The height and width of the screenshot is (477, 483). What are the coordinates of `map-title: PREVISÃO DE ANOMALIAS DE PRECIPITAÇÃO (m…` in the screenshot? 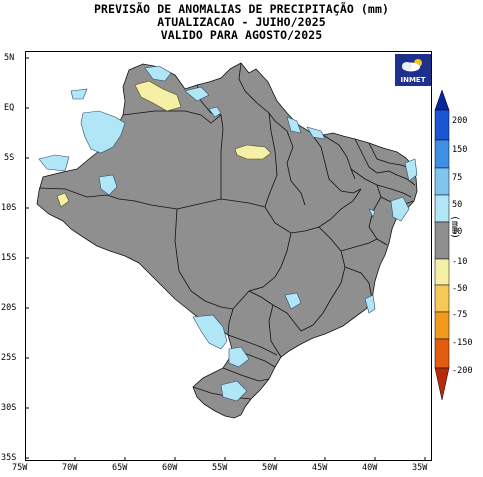 It's located at (241, 22).